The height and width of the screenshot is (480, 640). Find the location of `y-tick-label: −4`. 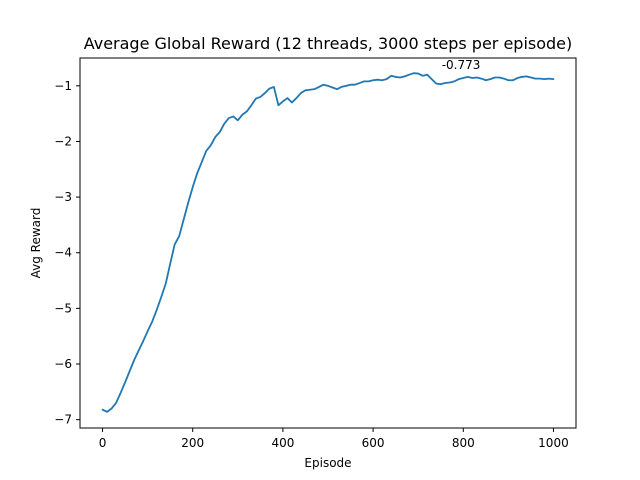

y-tick-label: −4 is located at coordinates (63, 253).